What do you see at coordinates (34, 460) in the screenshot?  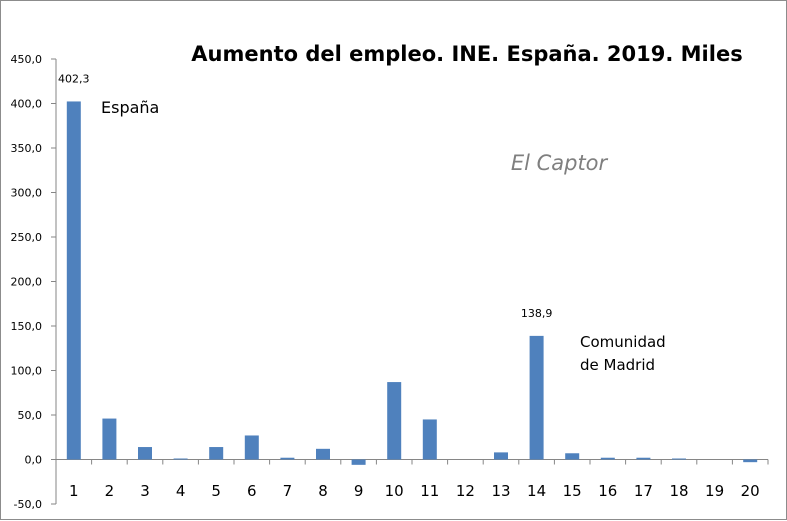 I see `y-tick-label: 0,0` at bounding box center [34, 460].